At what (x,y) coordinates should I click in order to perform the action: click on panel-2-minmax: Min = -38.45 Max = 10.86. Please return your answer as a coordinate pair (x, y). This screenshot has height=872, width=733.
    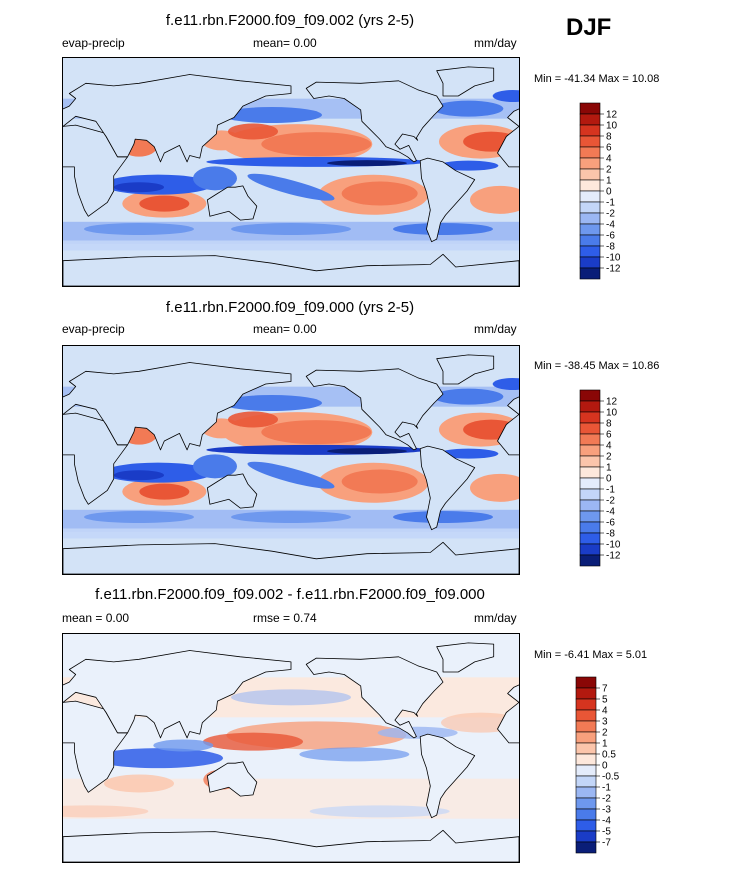
    Looking at the image, I should click on (597, 366).